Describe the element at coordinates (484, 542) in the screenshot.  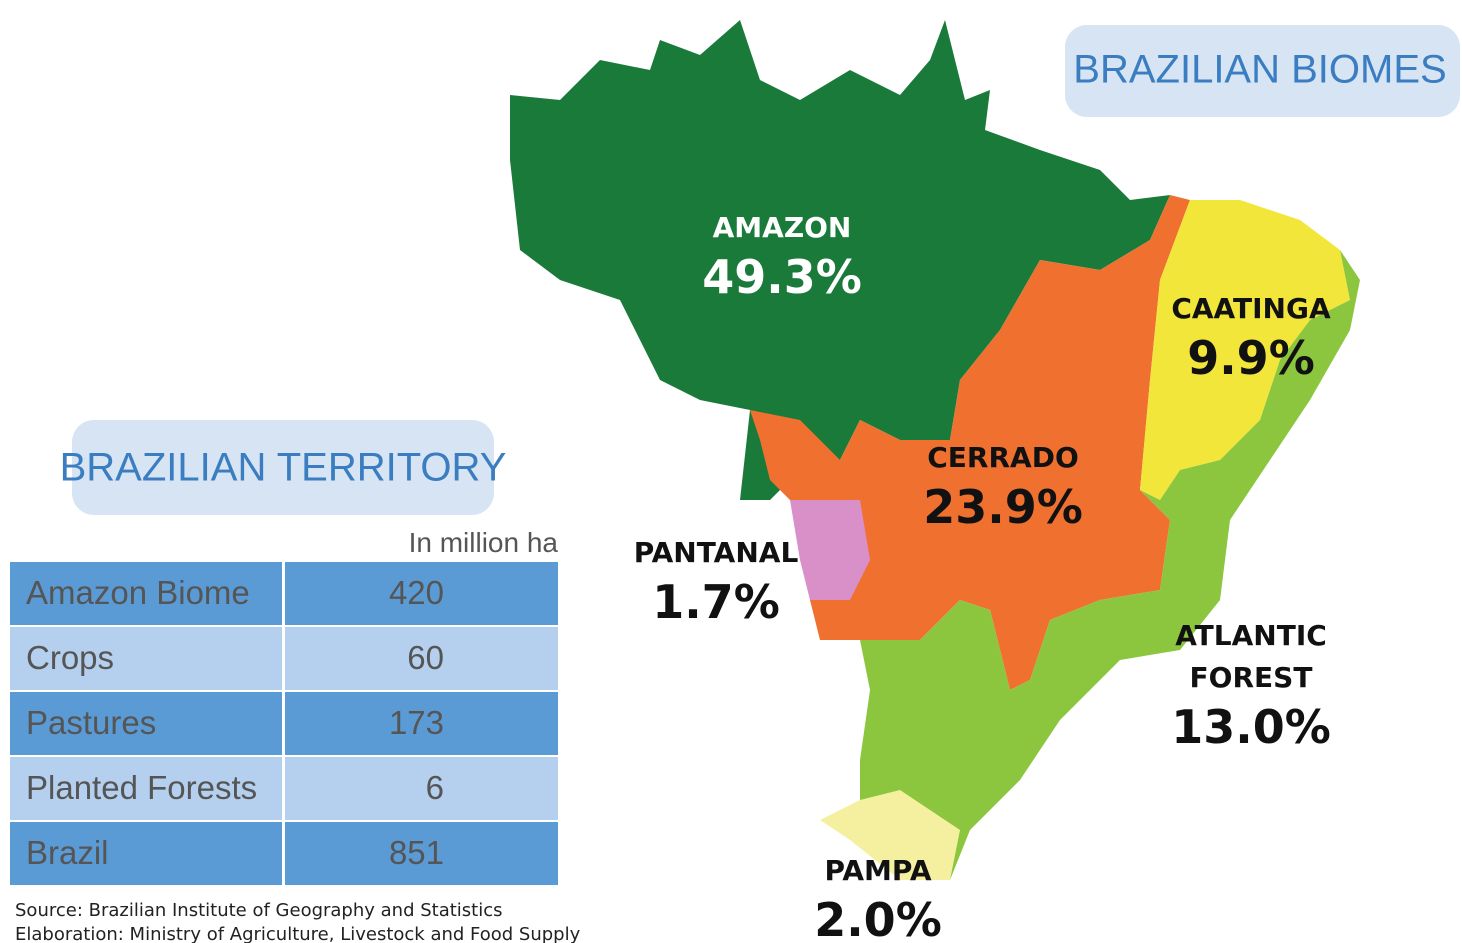
I see `table-unit: In million ha` at that location.